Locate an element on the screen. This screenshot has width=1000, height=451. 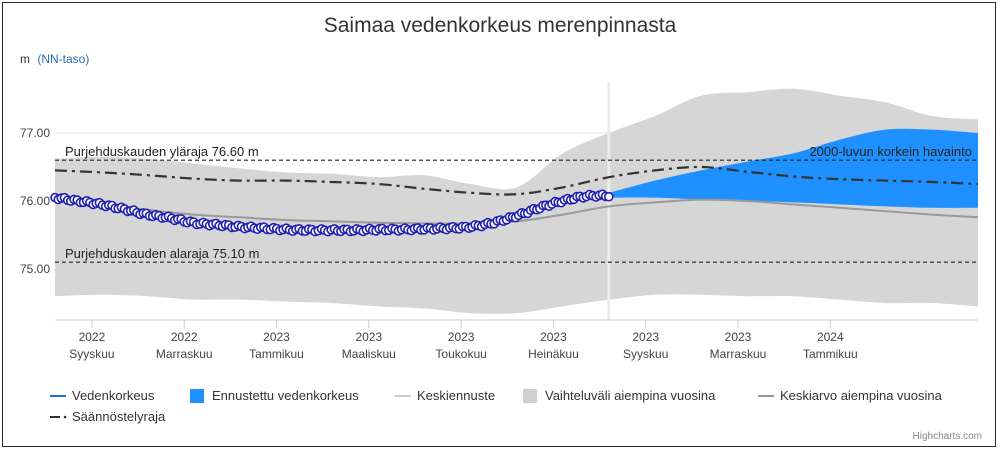
legend-item: Vedenkorkeus is located at coordinates (102, 395).